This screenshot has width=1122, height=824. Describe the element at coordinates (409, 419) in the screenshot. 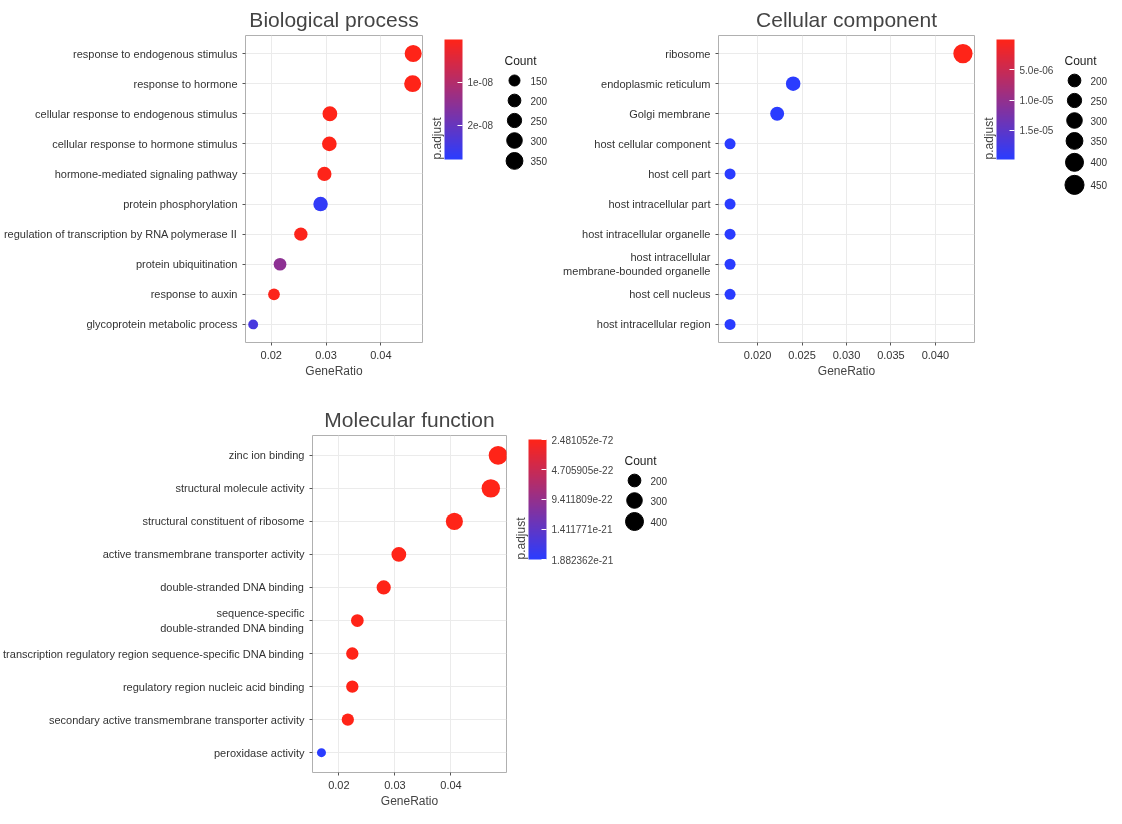

I see `chart-title: Molecular function` at that location.